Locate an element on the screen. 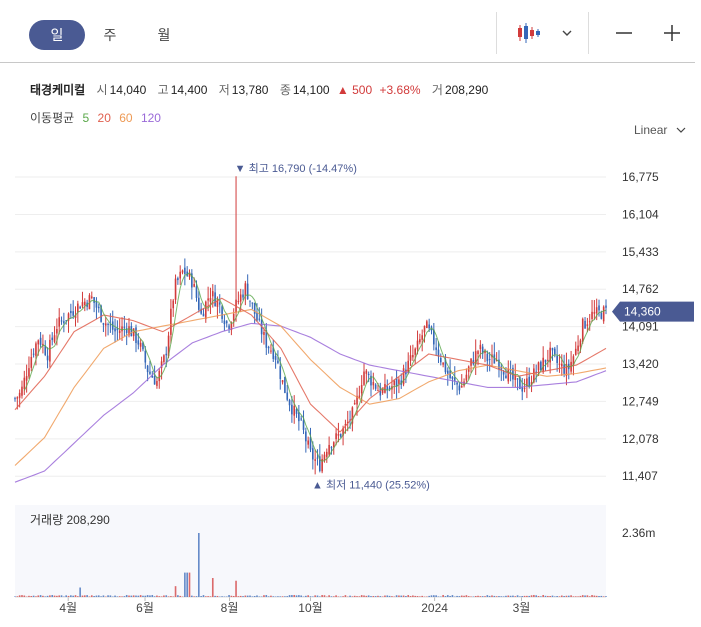 This screenshot has height=627, width=701. toolbar-divider is located at coordinates (496, 33).